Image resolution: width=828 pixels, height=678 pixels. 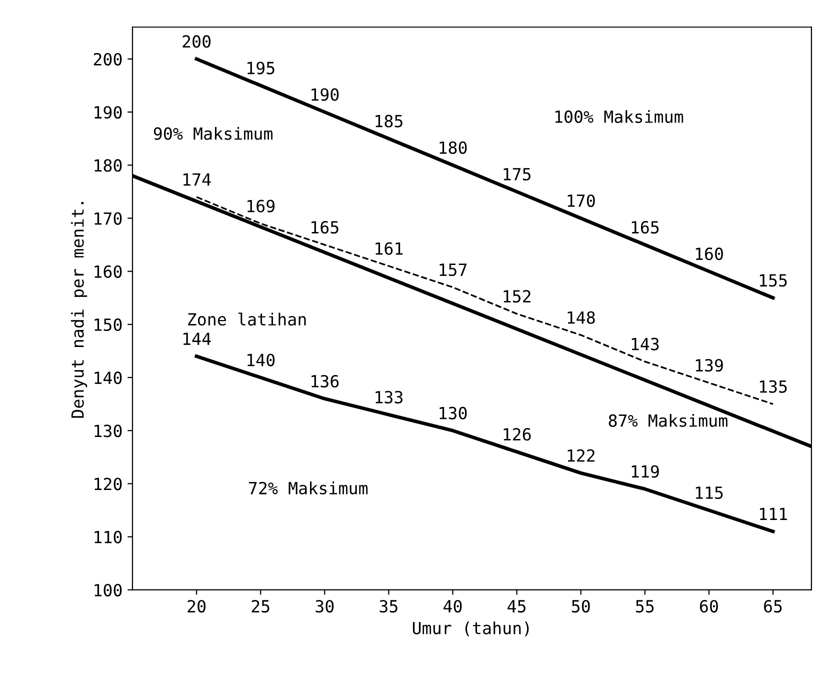 What do you see at coordinates (668, 420) in the screenshot?
I see `annotation: 87% Maksimum` at bounding box center [668, 420].